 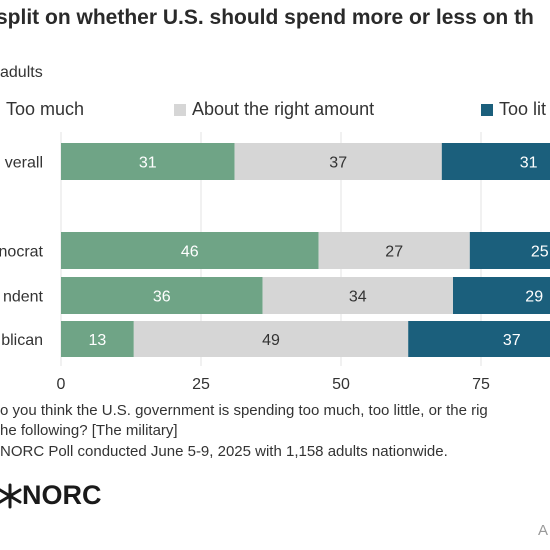 I want to click on norc-logo: NORC, so click(x=51, y=495).